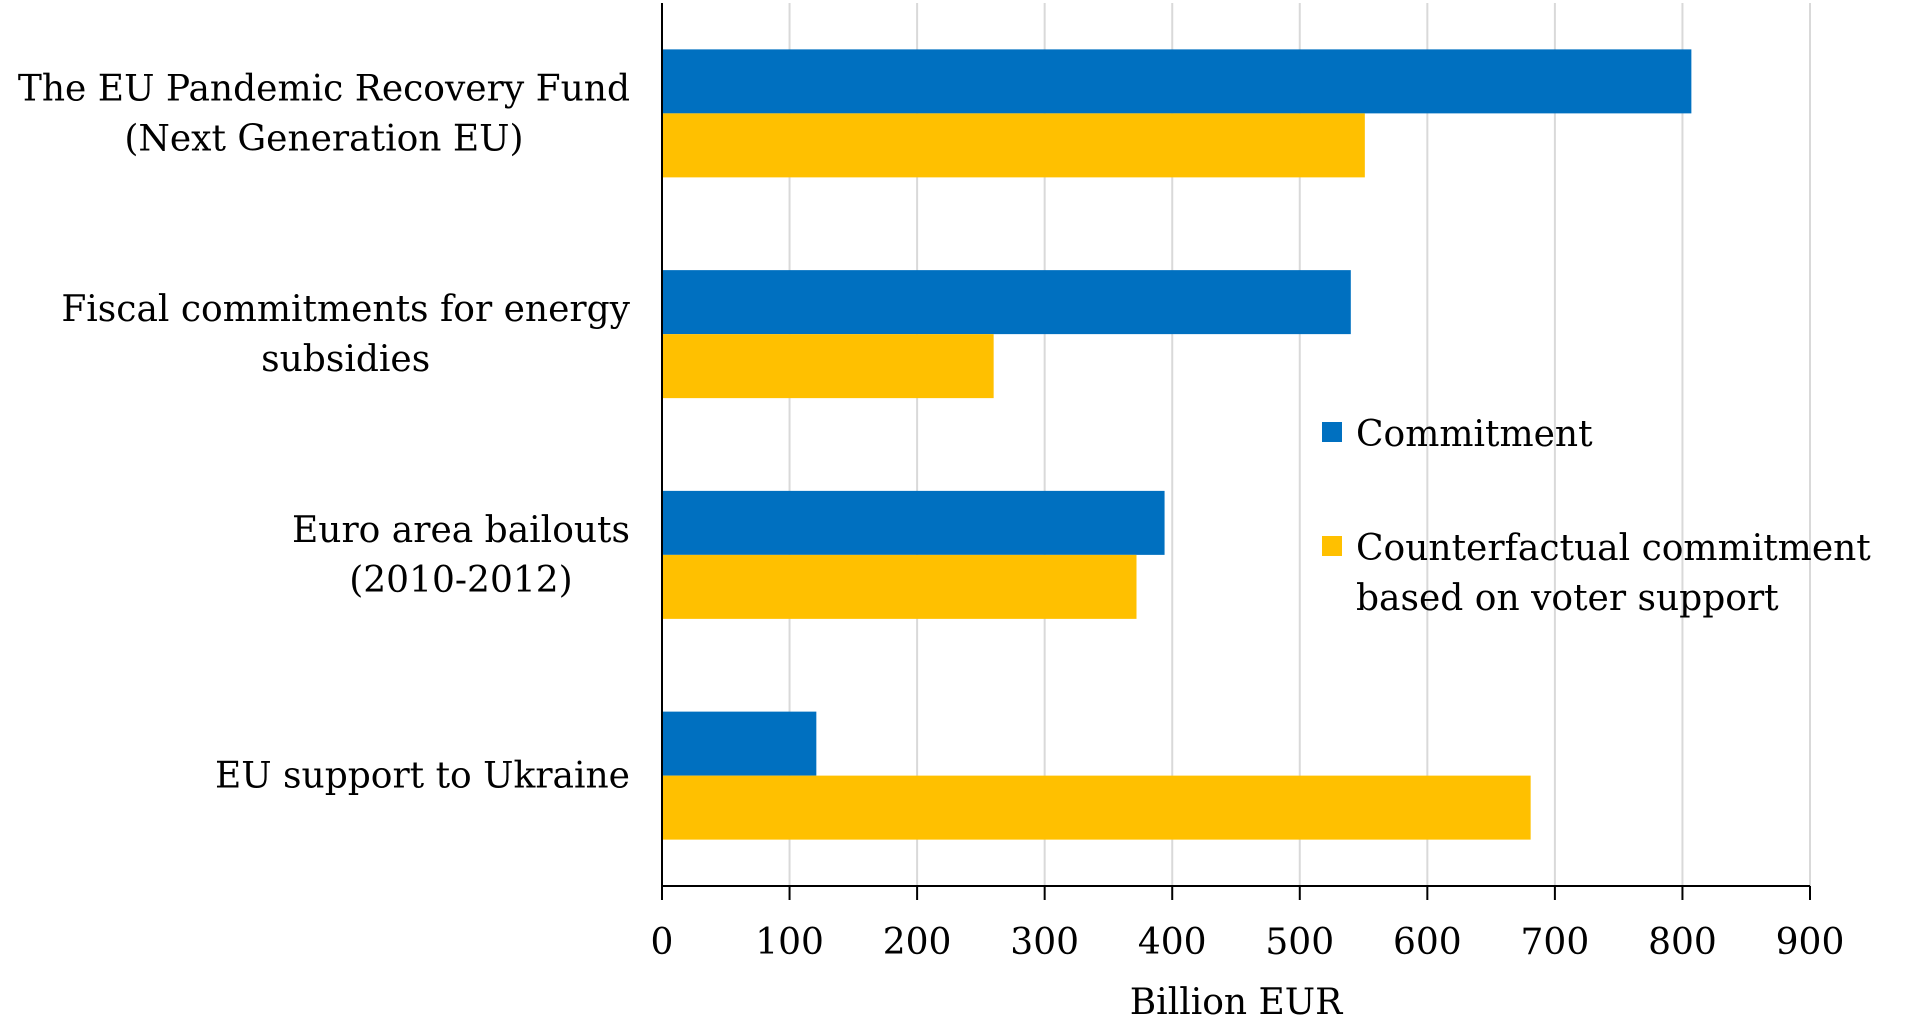 The width and height of the screenshot is (1920, 1036). I want to click on legend-swatch-commitment, so click(1332, 432).